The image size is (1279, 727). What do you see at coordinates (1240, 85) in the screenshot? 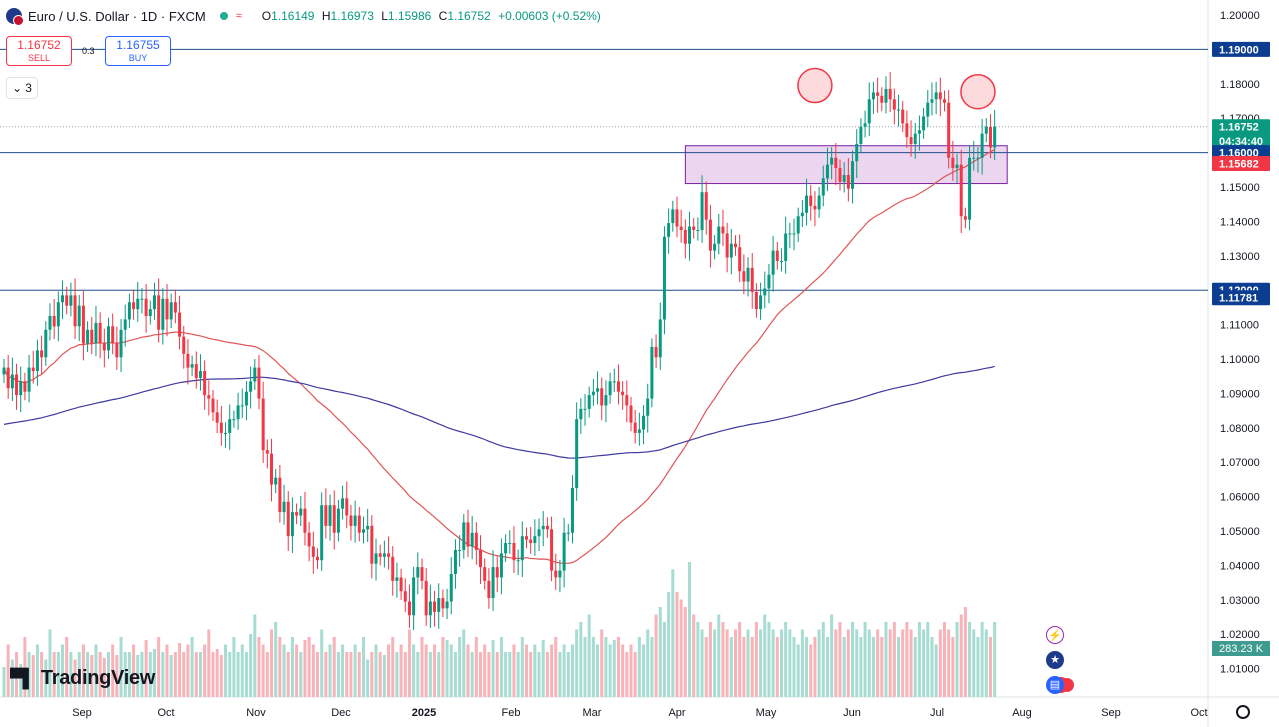
I see `y-axis-tick-label: 1.18000` at bounding box center [1240, 85].